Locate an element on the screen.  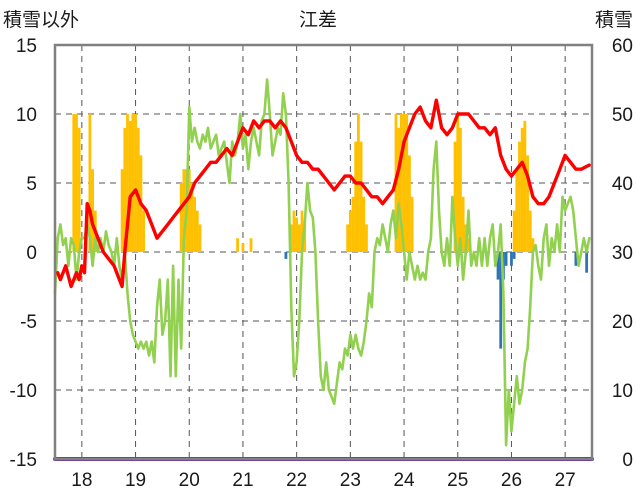
right-tick-label: 40 is located at coordinates (622, 184).